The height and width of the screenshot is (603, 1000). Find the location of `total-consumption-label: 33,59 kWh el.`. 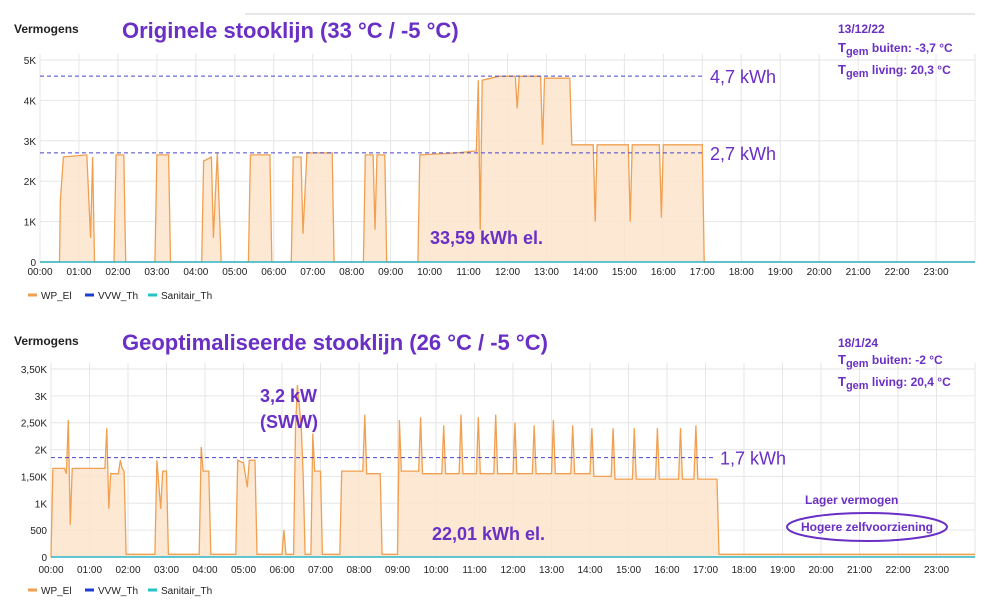

total-consumption-label: 33,59 kWh el. is located at coordinates (486, 238).